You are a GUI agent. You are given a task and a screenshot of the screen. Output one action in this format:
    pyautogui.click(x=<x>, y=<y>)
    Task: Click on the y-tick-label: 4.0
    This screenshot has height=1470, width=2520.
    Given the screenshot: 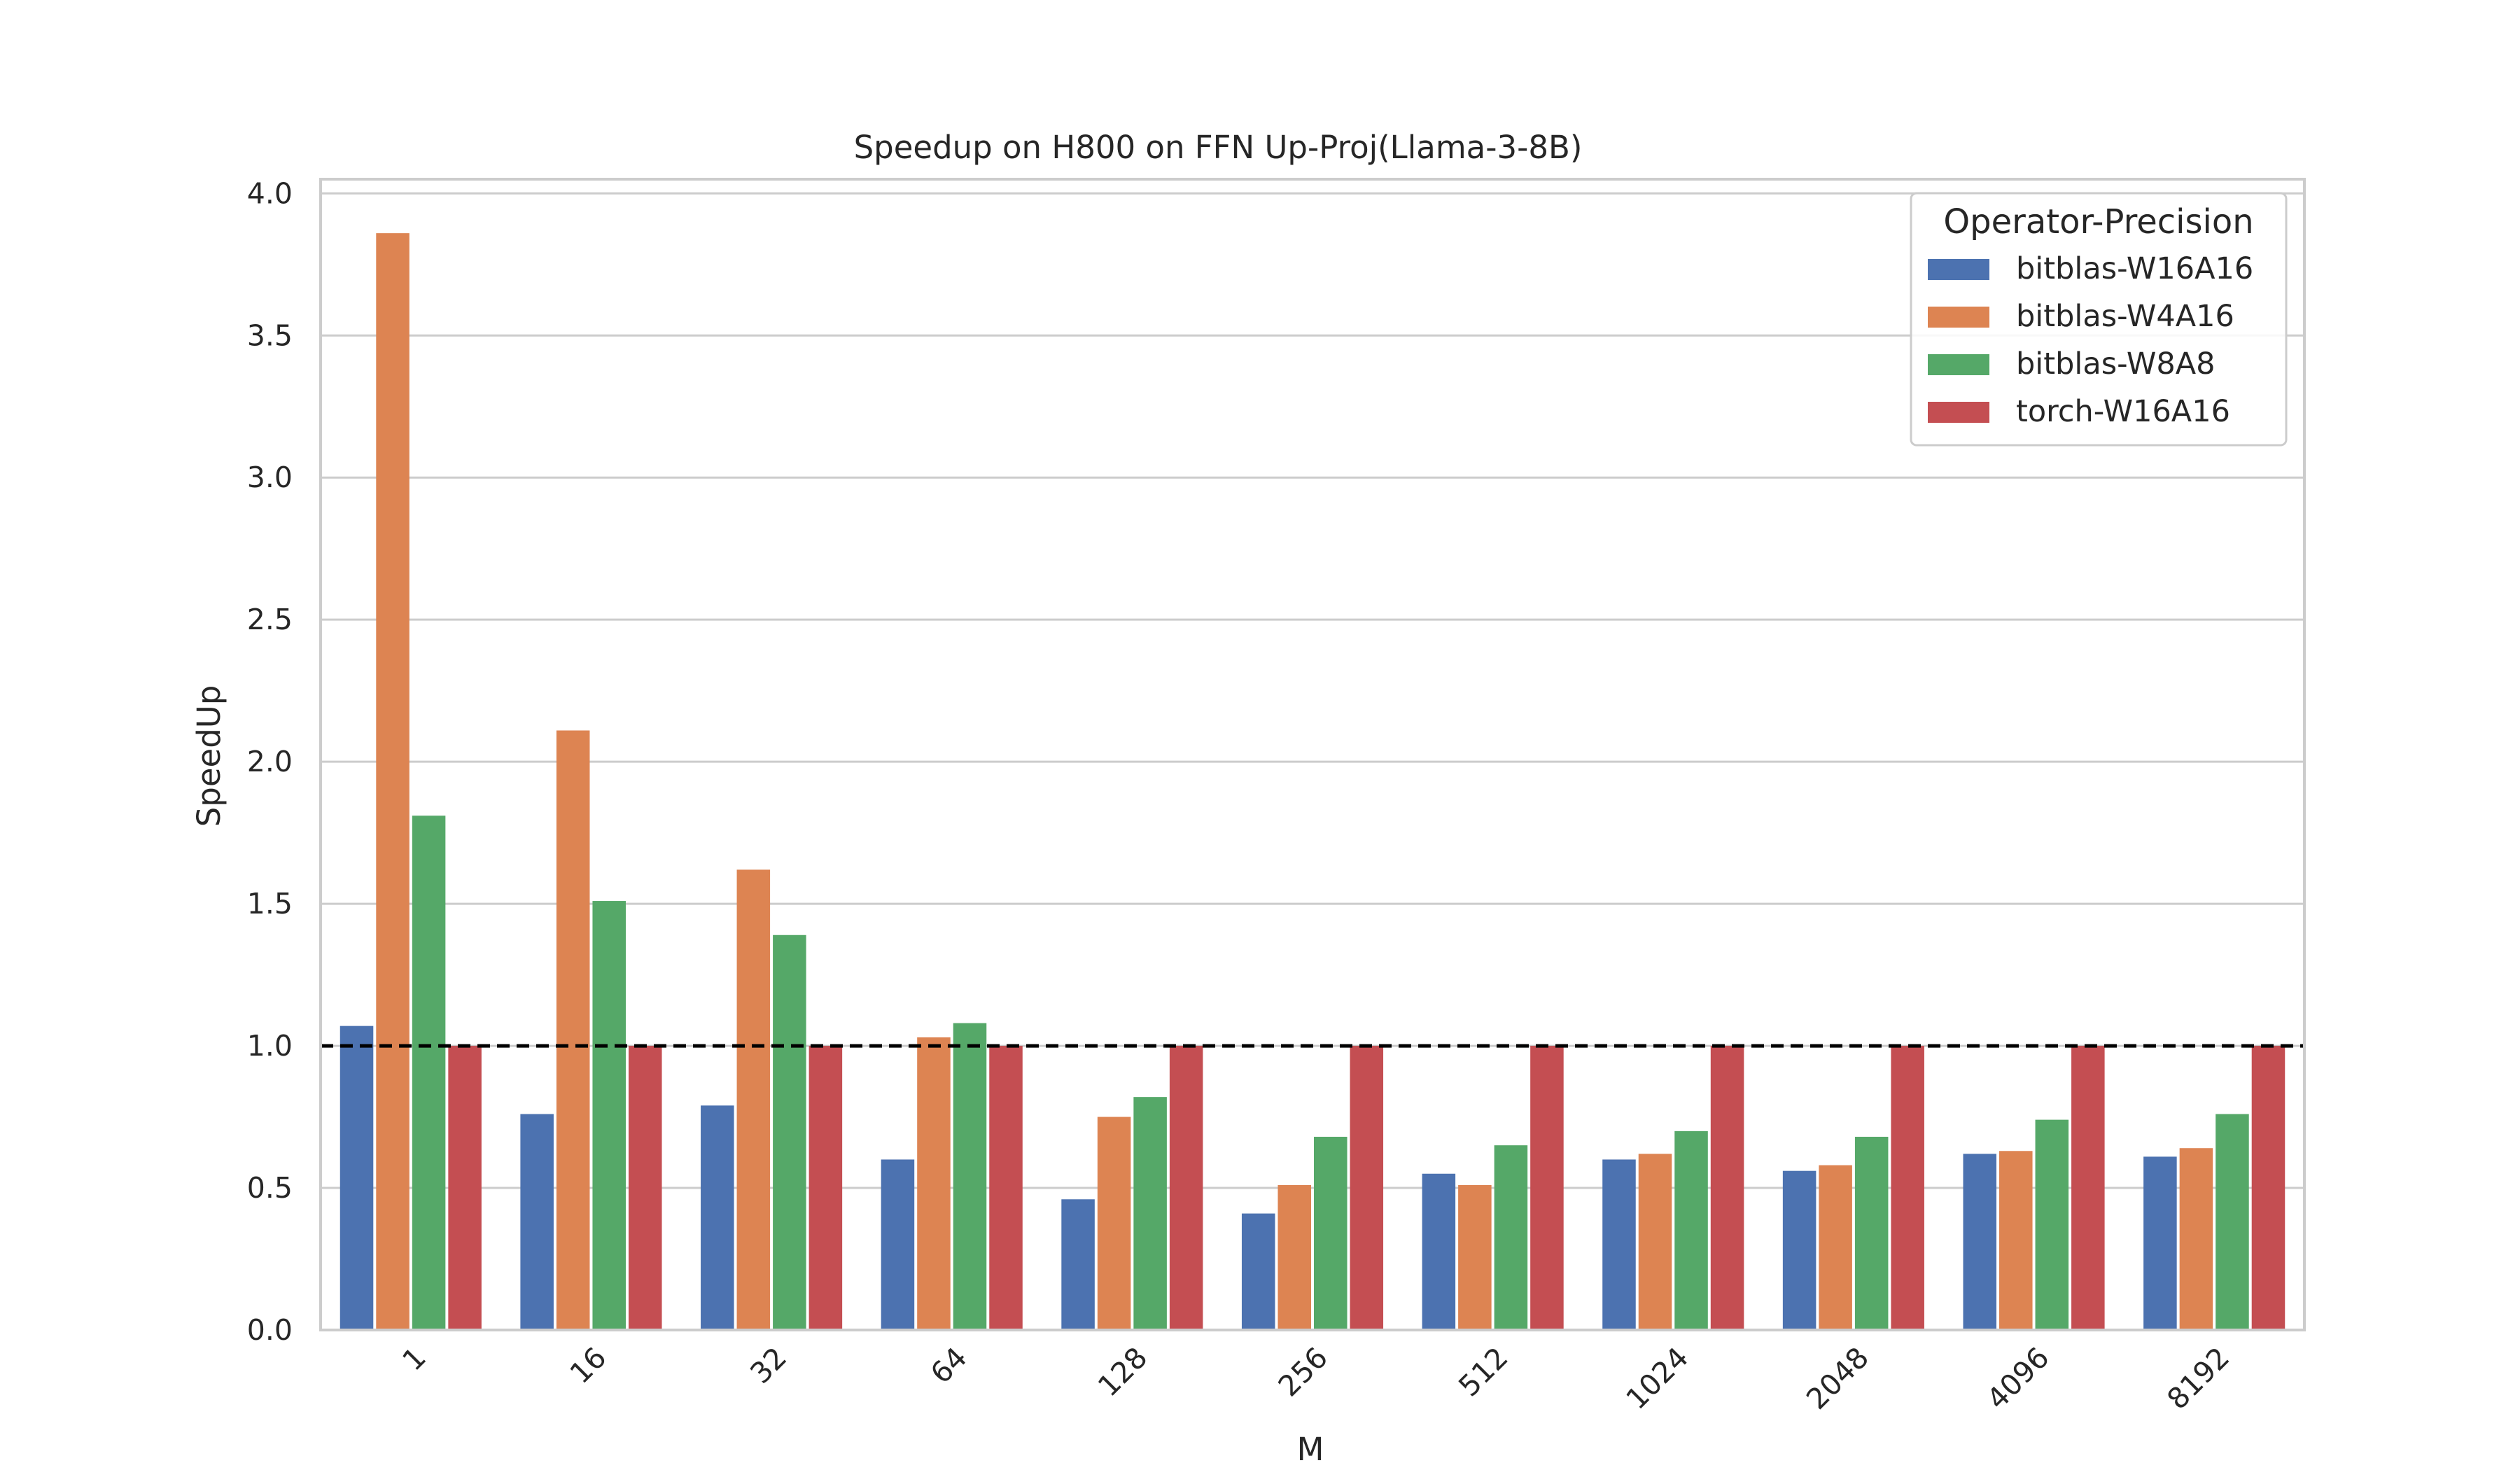 What is the action you would take?
    pyautogui.click(x=270, y=193)
    